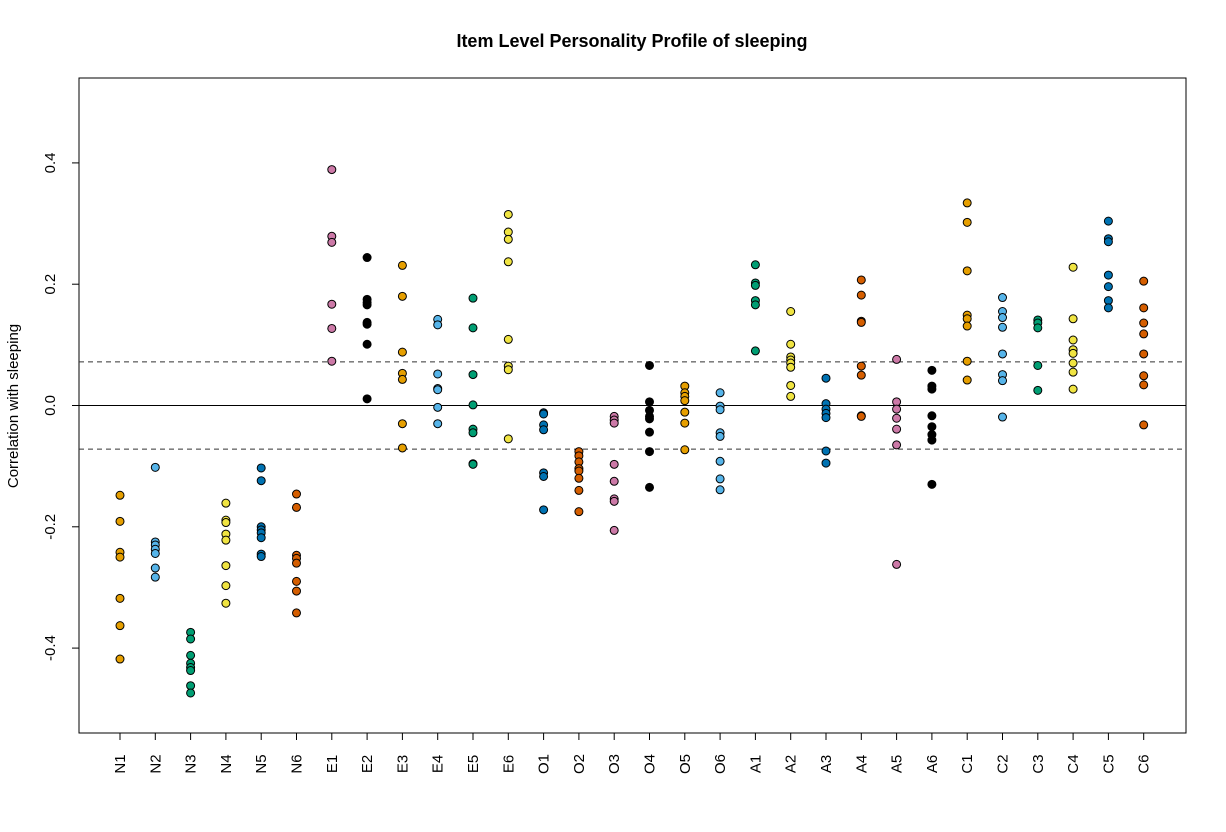 The height and width of the screenshot is (832, 1226). I want to click on y-tick-label: -0.2, so click(50, 527).